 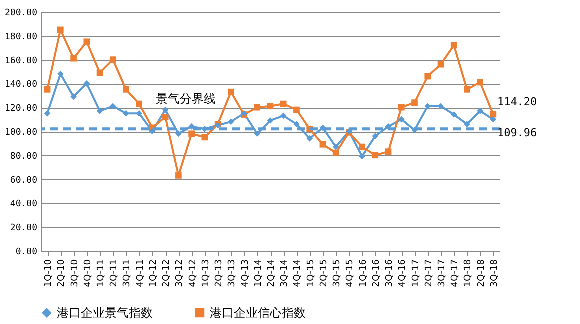 What do you see at coordinates (272, 273) in the screenshot?
I see `x-tick-label: 2Q-14` at bounding box center [272, 273].